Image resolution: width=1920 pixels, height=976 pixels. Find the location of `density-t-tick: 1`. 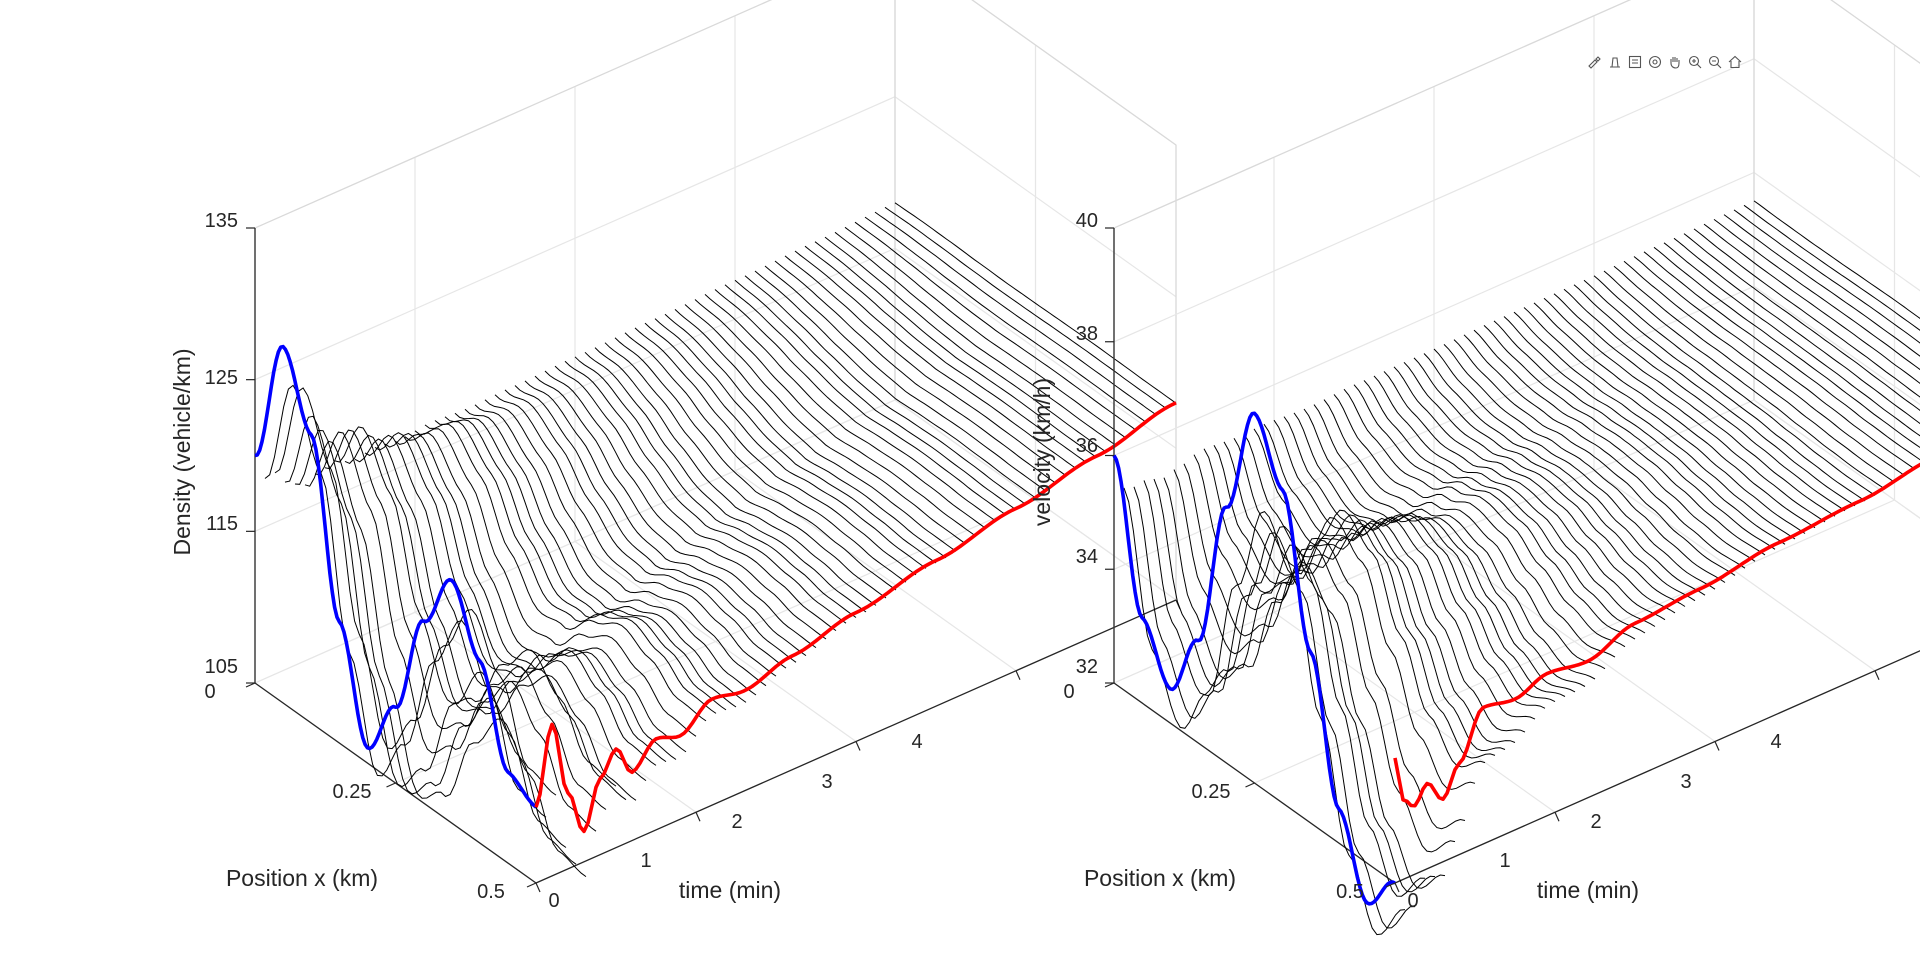

density-t-tick: 1 is located at coordinates (645, 861).